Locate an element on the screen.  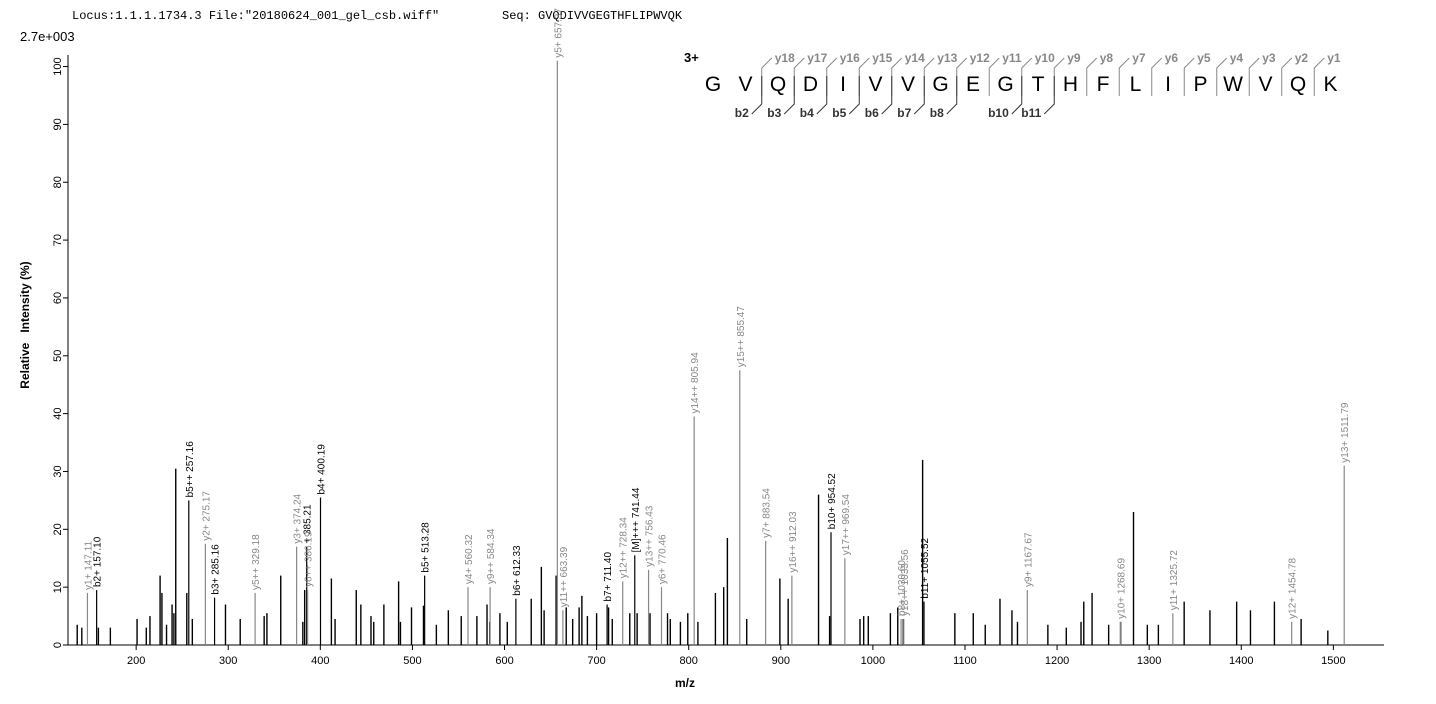
y-tick-label: 100 is located at coordinates (58, 66).